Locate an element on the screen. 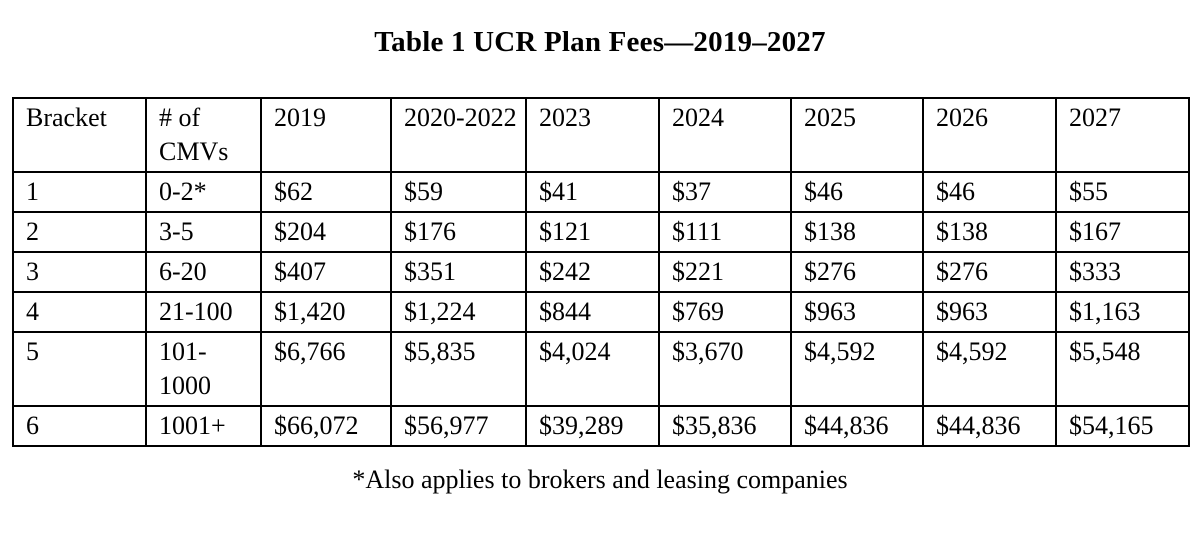 This screenshot has width=1200, height=536. header-cell: Bracket is located at coordinates (79, 135).